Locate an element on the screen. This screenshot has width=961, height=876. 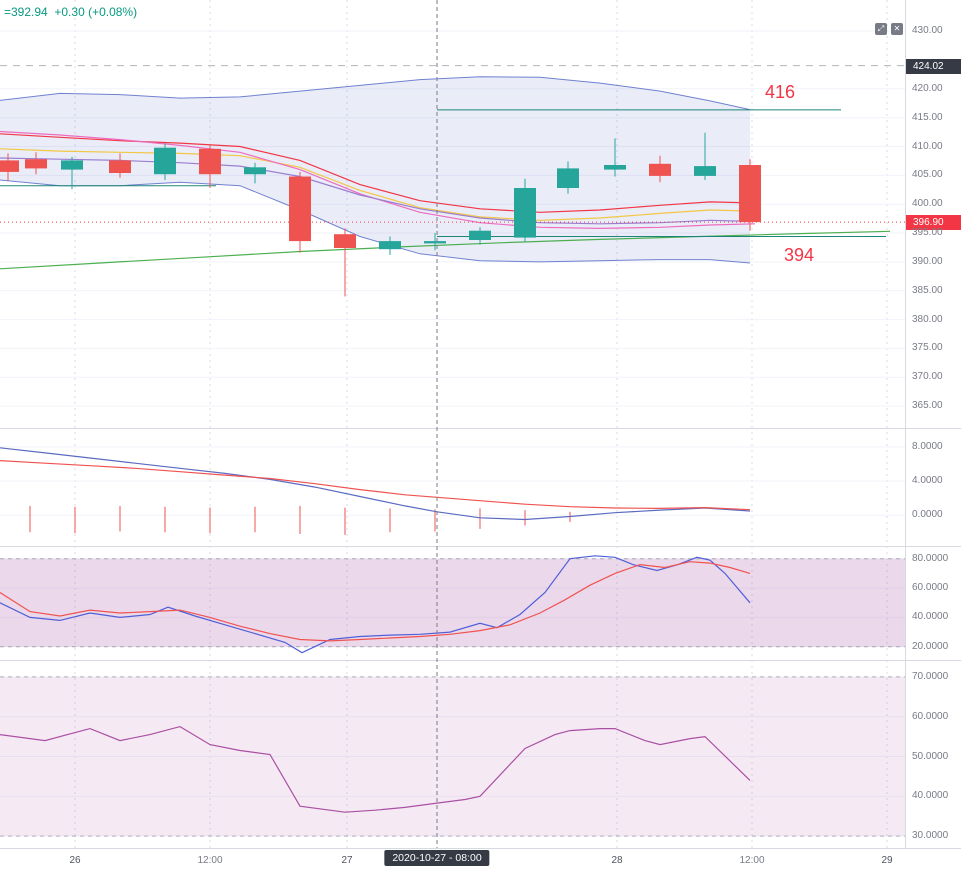
axis-label: 70.0000 is located at coordinates (930, 676).